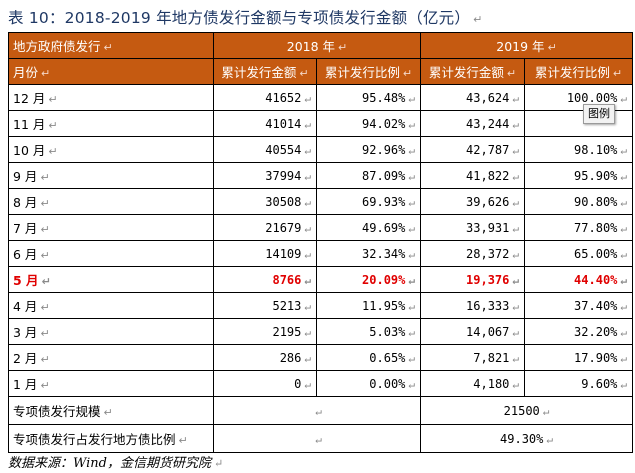  I want to click on header-row-columns: 月份 ↵ 累计发行金额 ↵ 累计发行比例 ↵ 累计发行金额 ↵ 累计发行比例 ↵, so click(321, 71).